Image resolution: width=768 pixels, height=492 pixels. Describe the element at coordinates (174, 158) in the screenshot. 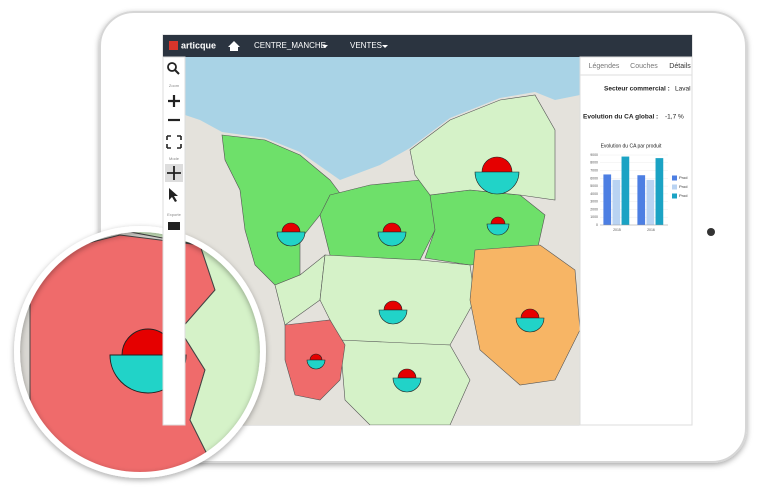

I see `tool-label: Mode` at that location.